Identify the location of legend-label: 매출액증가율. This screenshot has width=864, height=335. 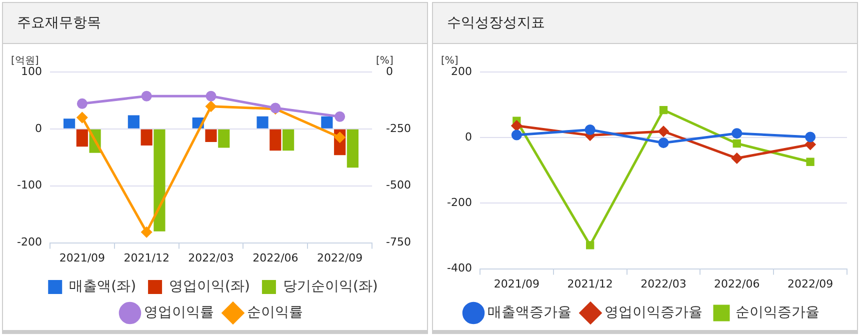
(530, 312).